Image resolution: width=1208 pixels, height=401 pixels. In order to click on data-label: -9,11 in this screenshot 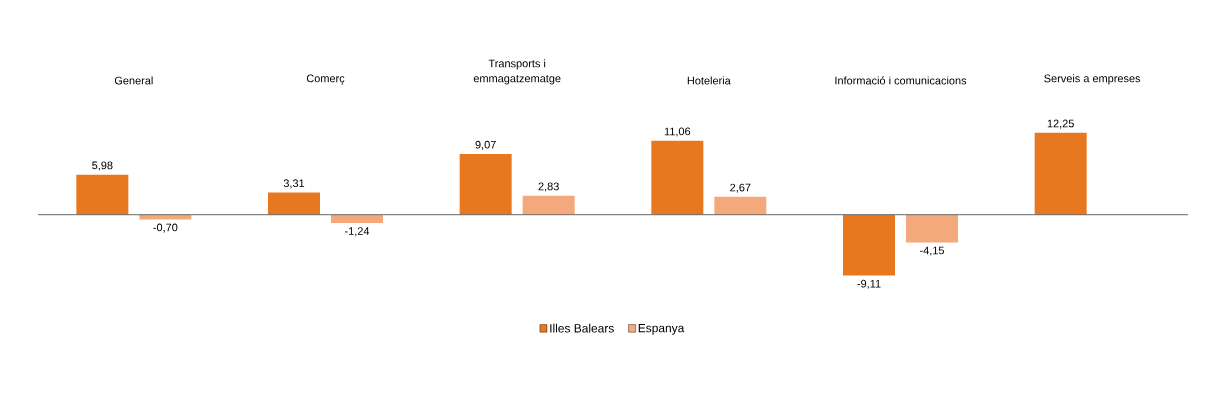, I will do `click(869, 284)`.